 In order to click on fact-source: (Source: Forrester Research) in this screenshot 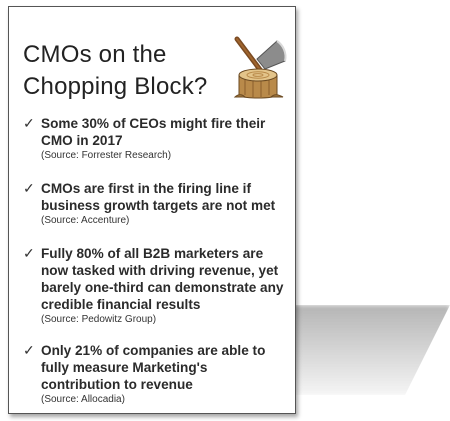, I will do `click(106, 155)`.